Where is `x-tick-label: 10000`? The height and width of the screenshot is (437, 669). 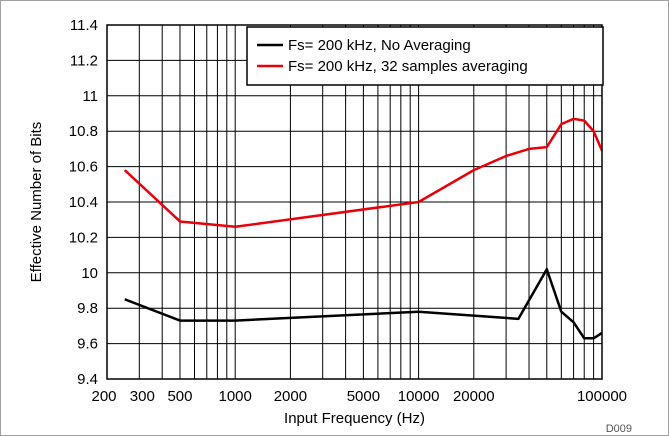 x-tick-label: 10000 is located at coordinates (419, 396).